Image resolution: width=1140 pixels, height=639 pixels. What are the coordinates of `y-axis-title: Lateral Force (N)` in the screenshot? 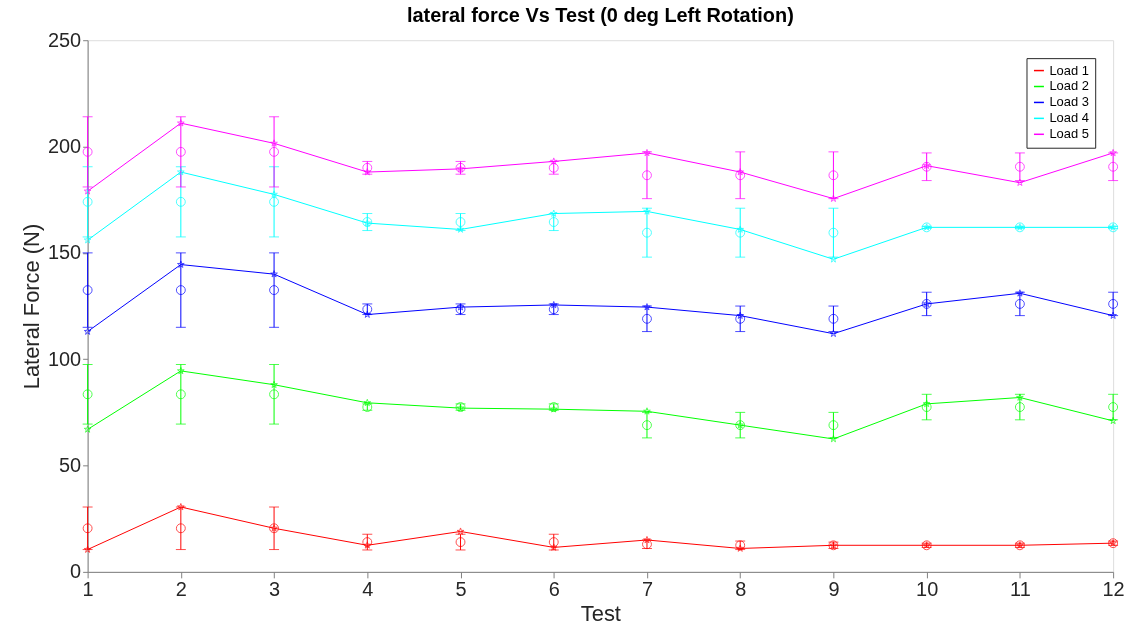 It's located at (31, 306).